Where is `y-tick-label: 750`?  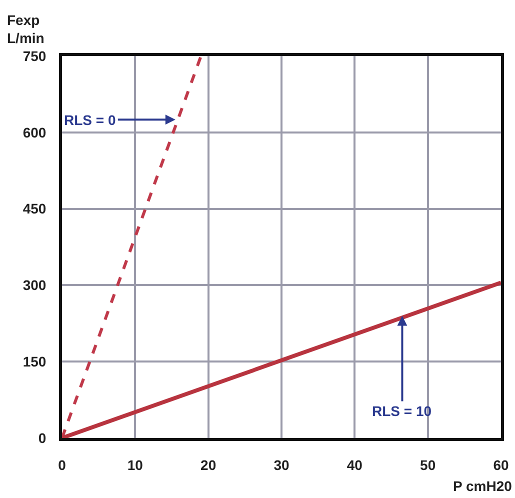
y-tick-label: 750 is located at coordinates (34, 56).